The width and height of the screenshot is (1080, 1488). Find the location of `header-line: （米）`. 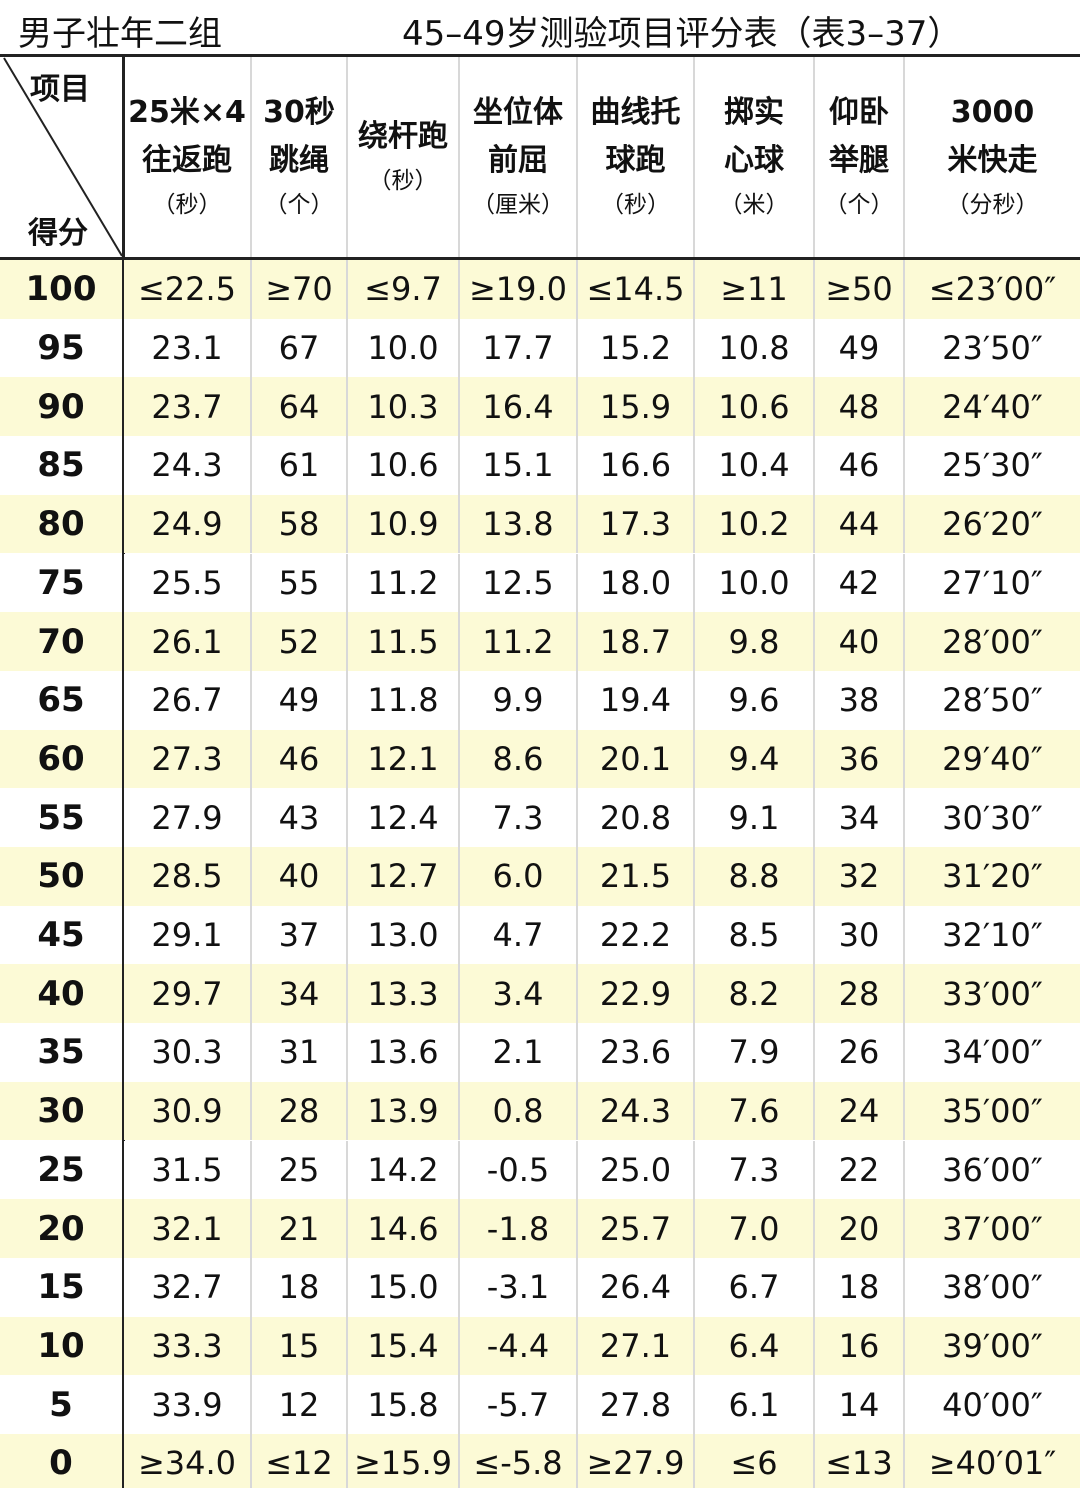

header-line: （米） is located at coordinates (754, 205).